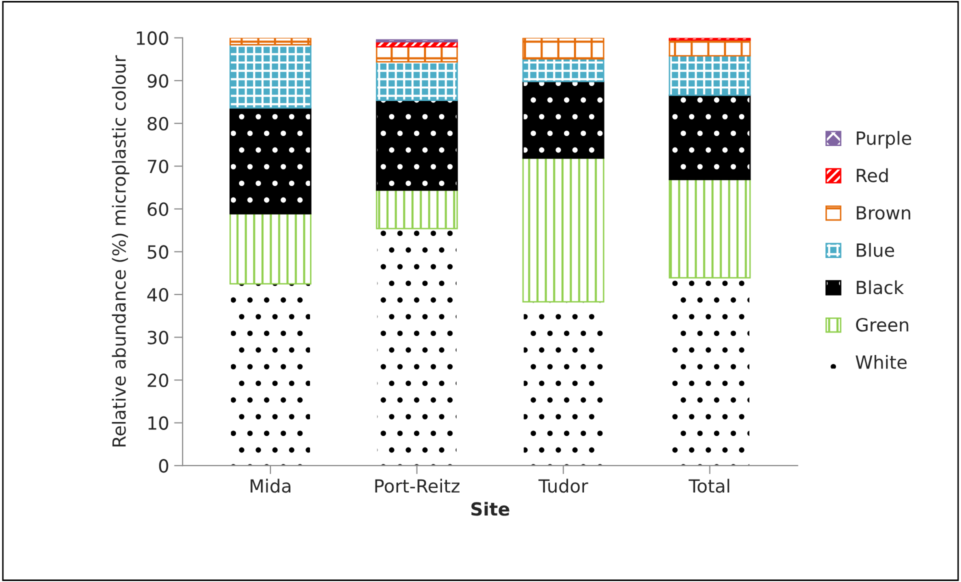  Describe the element at coordinates (152, 38) in the screenshot. I see `y-tick-label: 100` at that location.